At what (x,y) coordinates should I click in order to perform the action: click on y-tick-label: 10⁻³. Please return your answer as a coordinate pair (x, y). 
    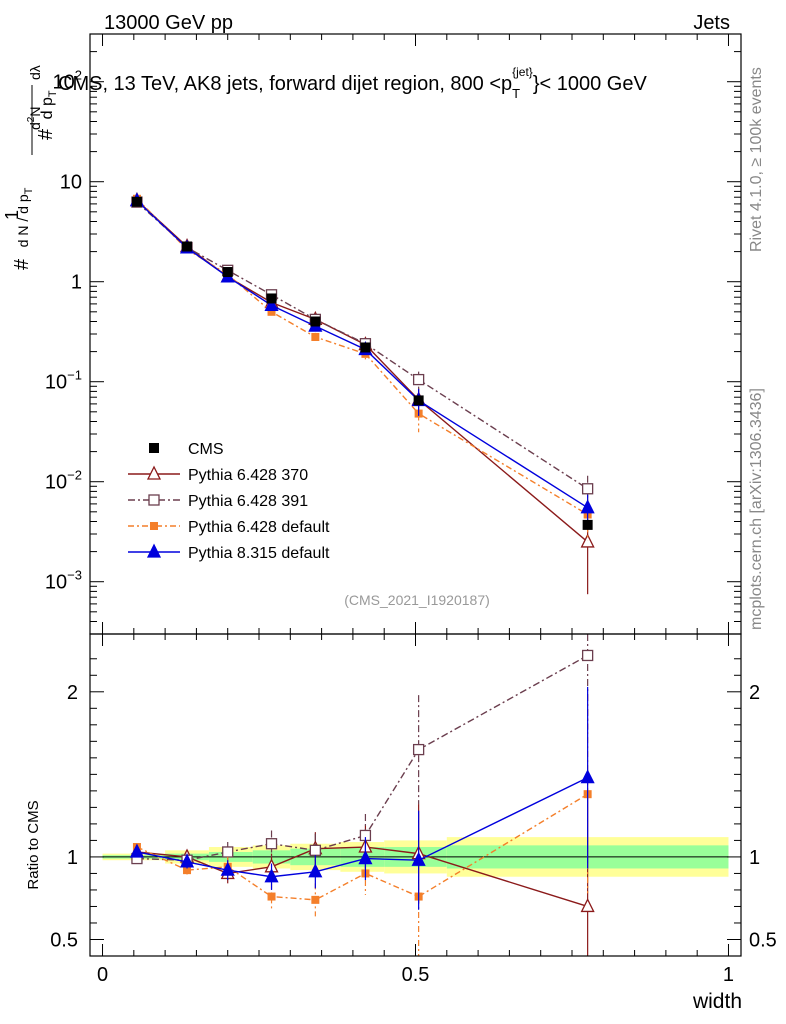
    Looking at the image, I should click on (63, 581).